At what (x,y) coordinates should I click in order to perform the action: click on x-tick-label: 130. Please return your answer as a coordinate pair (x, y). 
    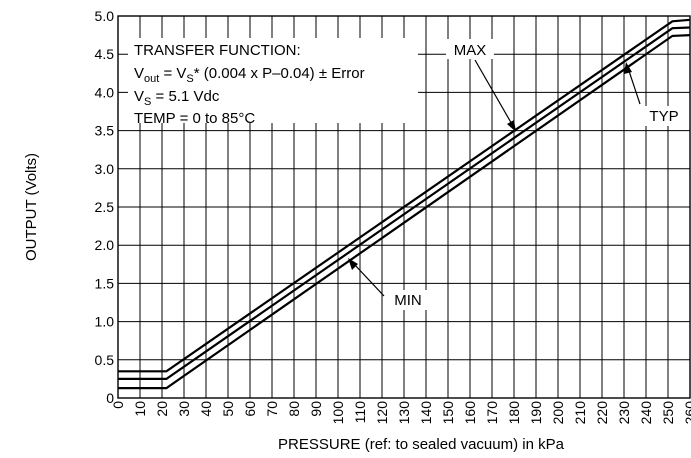
    Looking at the image, I should click on (404, 413).